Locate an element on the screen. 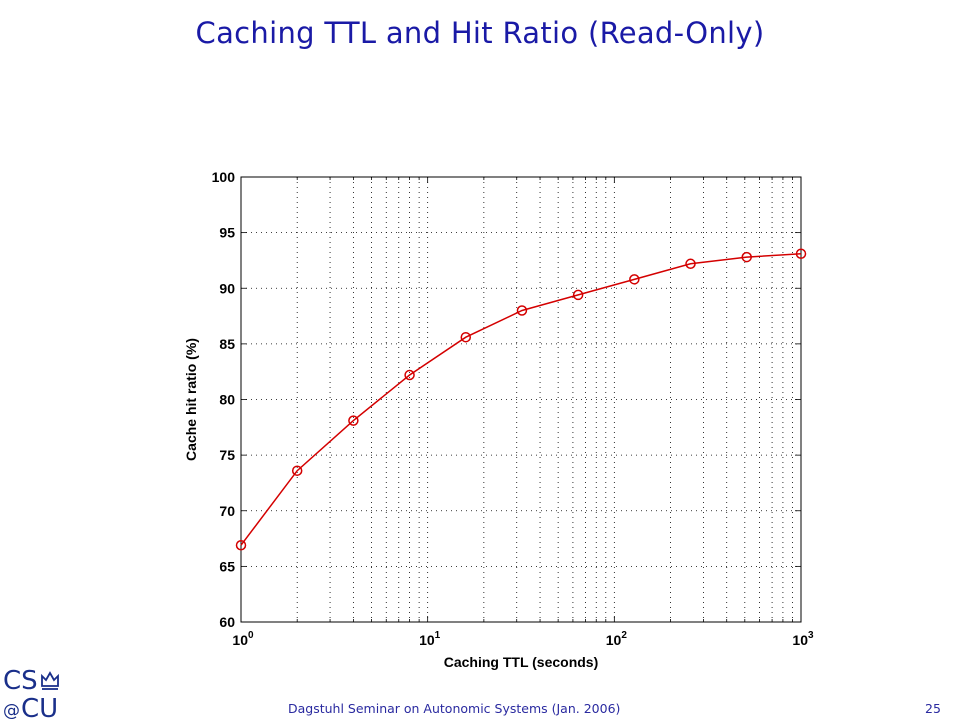 The image size is (960, 720). y-tick-label: 90 is located at coordinates (227, 288).